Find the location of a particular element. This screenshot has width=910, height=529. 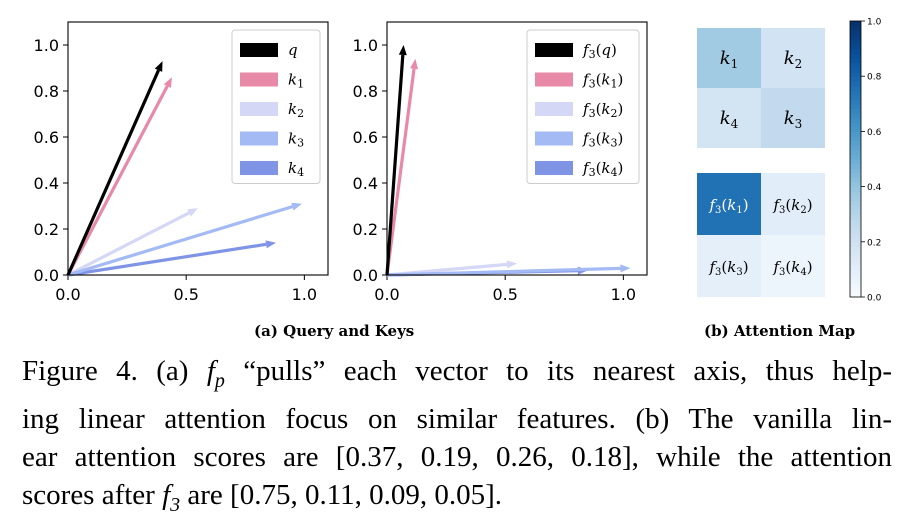

vanilla-cell-label: k3 is located at coordinates (793, 119).